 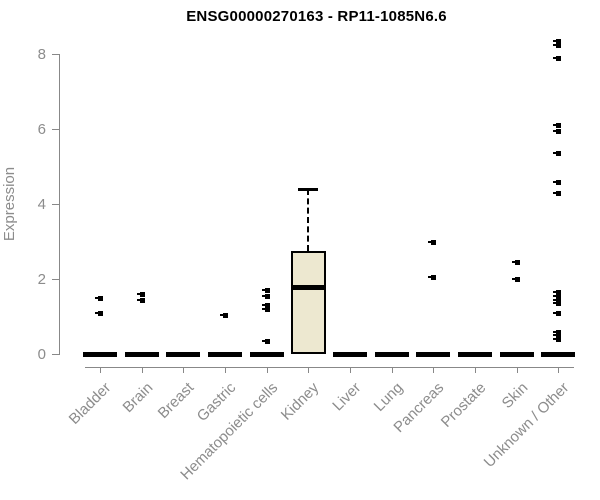 I want to click on y-axis-line, so click(x=59, y=204).